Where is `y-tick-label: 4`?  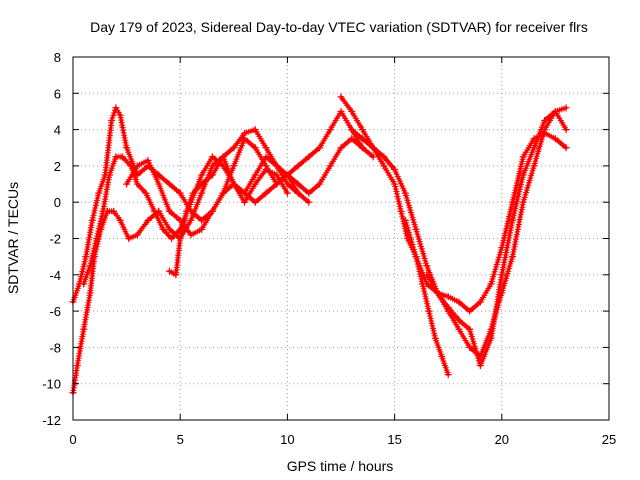 y-tick-label: 4 is located at coordinates (57, 130).